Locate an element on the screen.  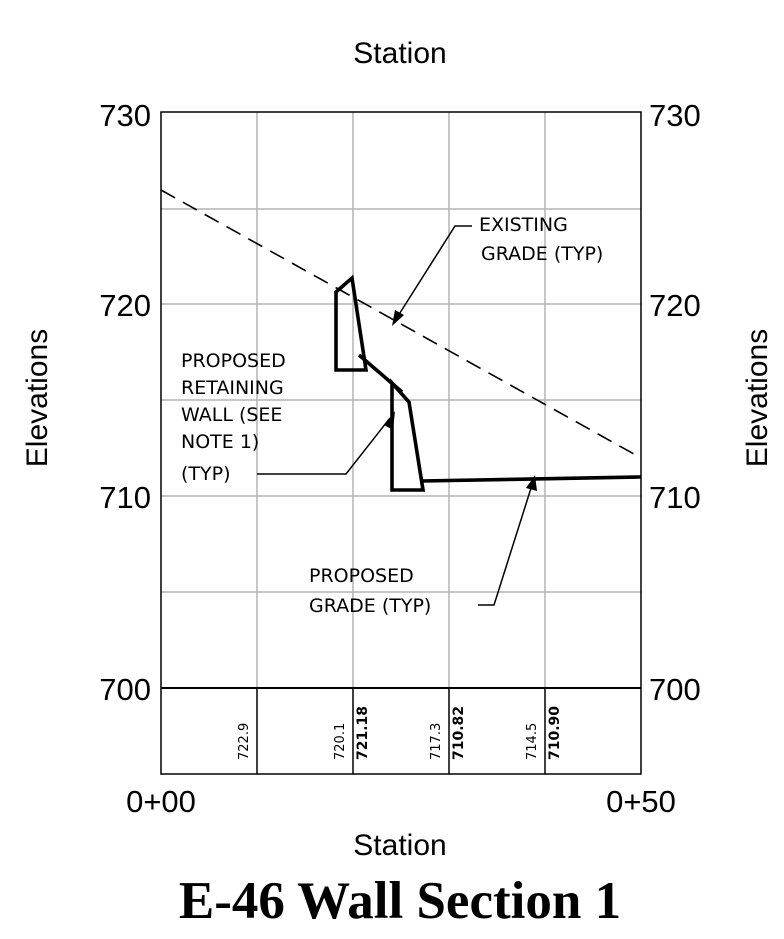
retaining-wall-leader is located at coordinates (324, 446).